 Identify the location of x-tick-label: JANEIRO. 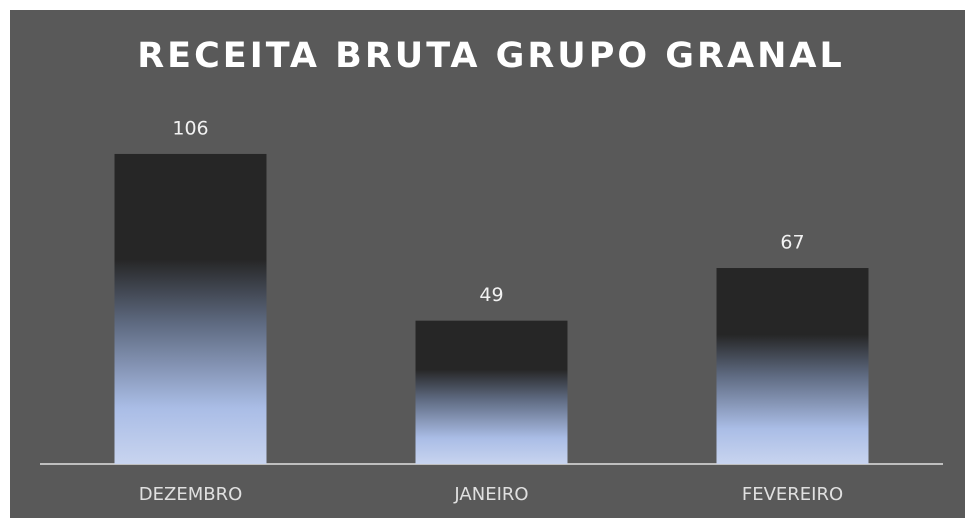
(490, 494).